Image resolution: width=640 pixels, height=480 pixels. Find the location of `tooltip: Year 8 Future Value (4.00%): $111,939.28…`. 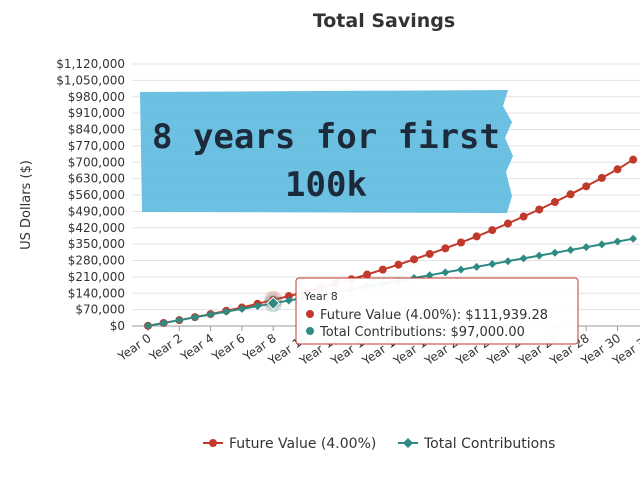

tooltip: Year 8 Future Value (4.00%): $111,939.28… is located at coordinates (437, 311).